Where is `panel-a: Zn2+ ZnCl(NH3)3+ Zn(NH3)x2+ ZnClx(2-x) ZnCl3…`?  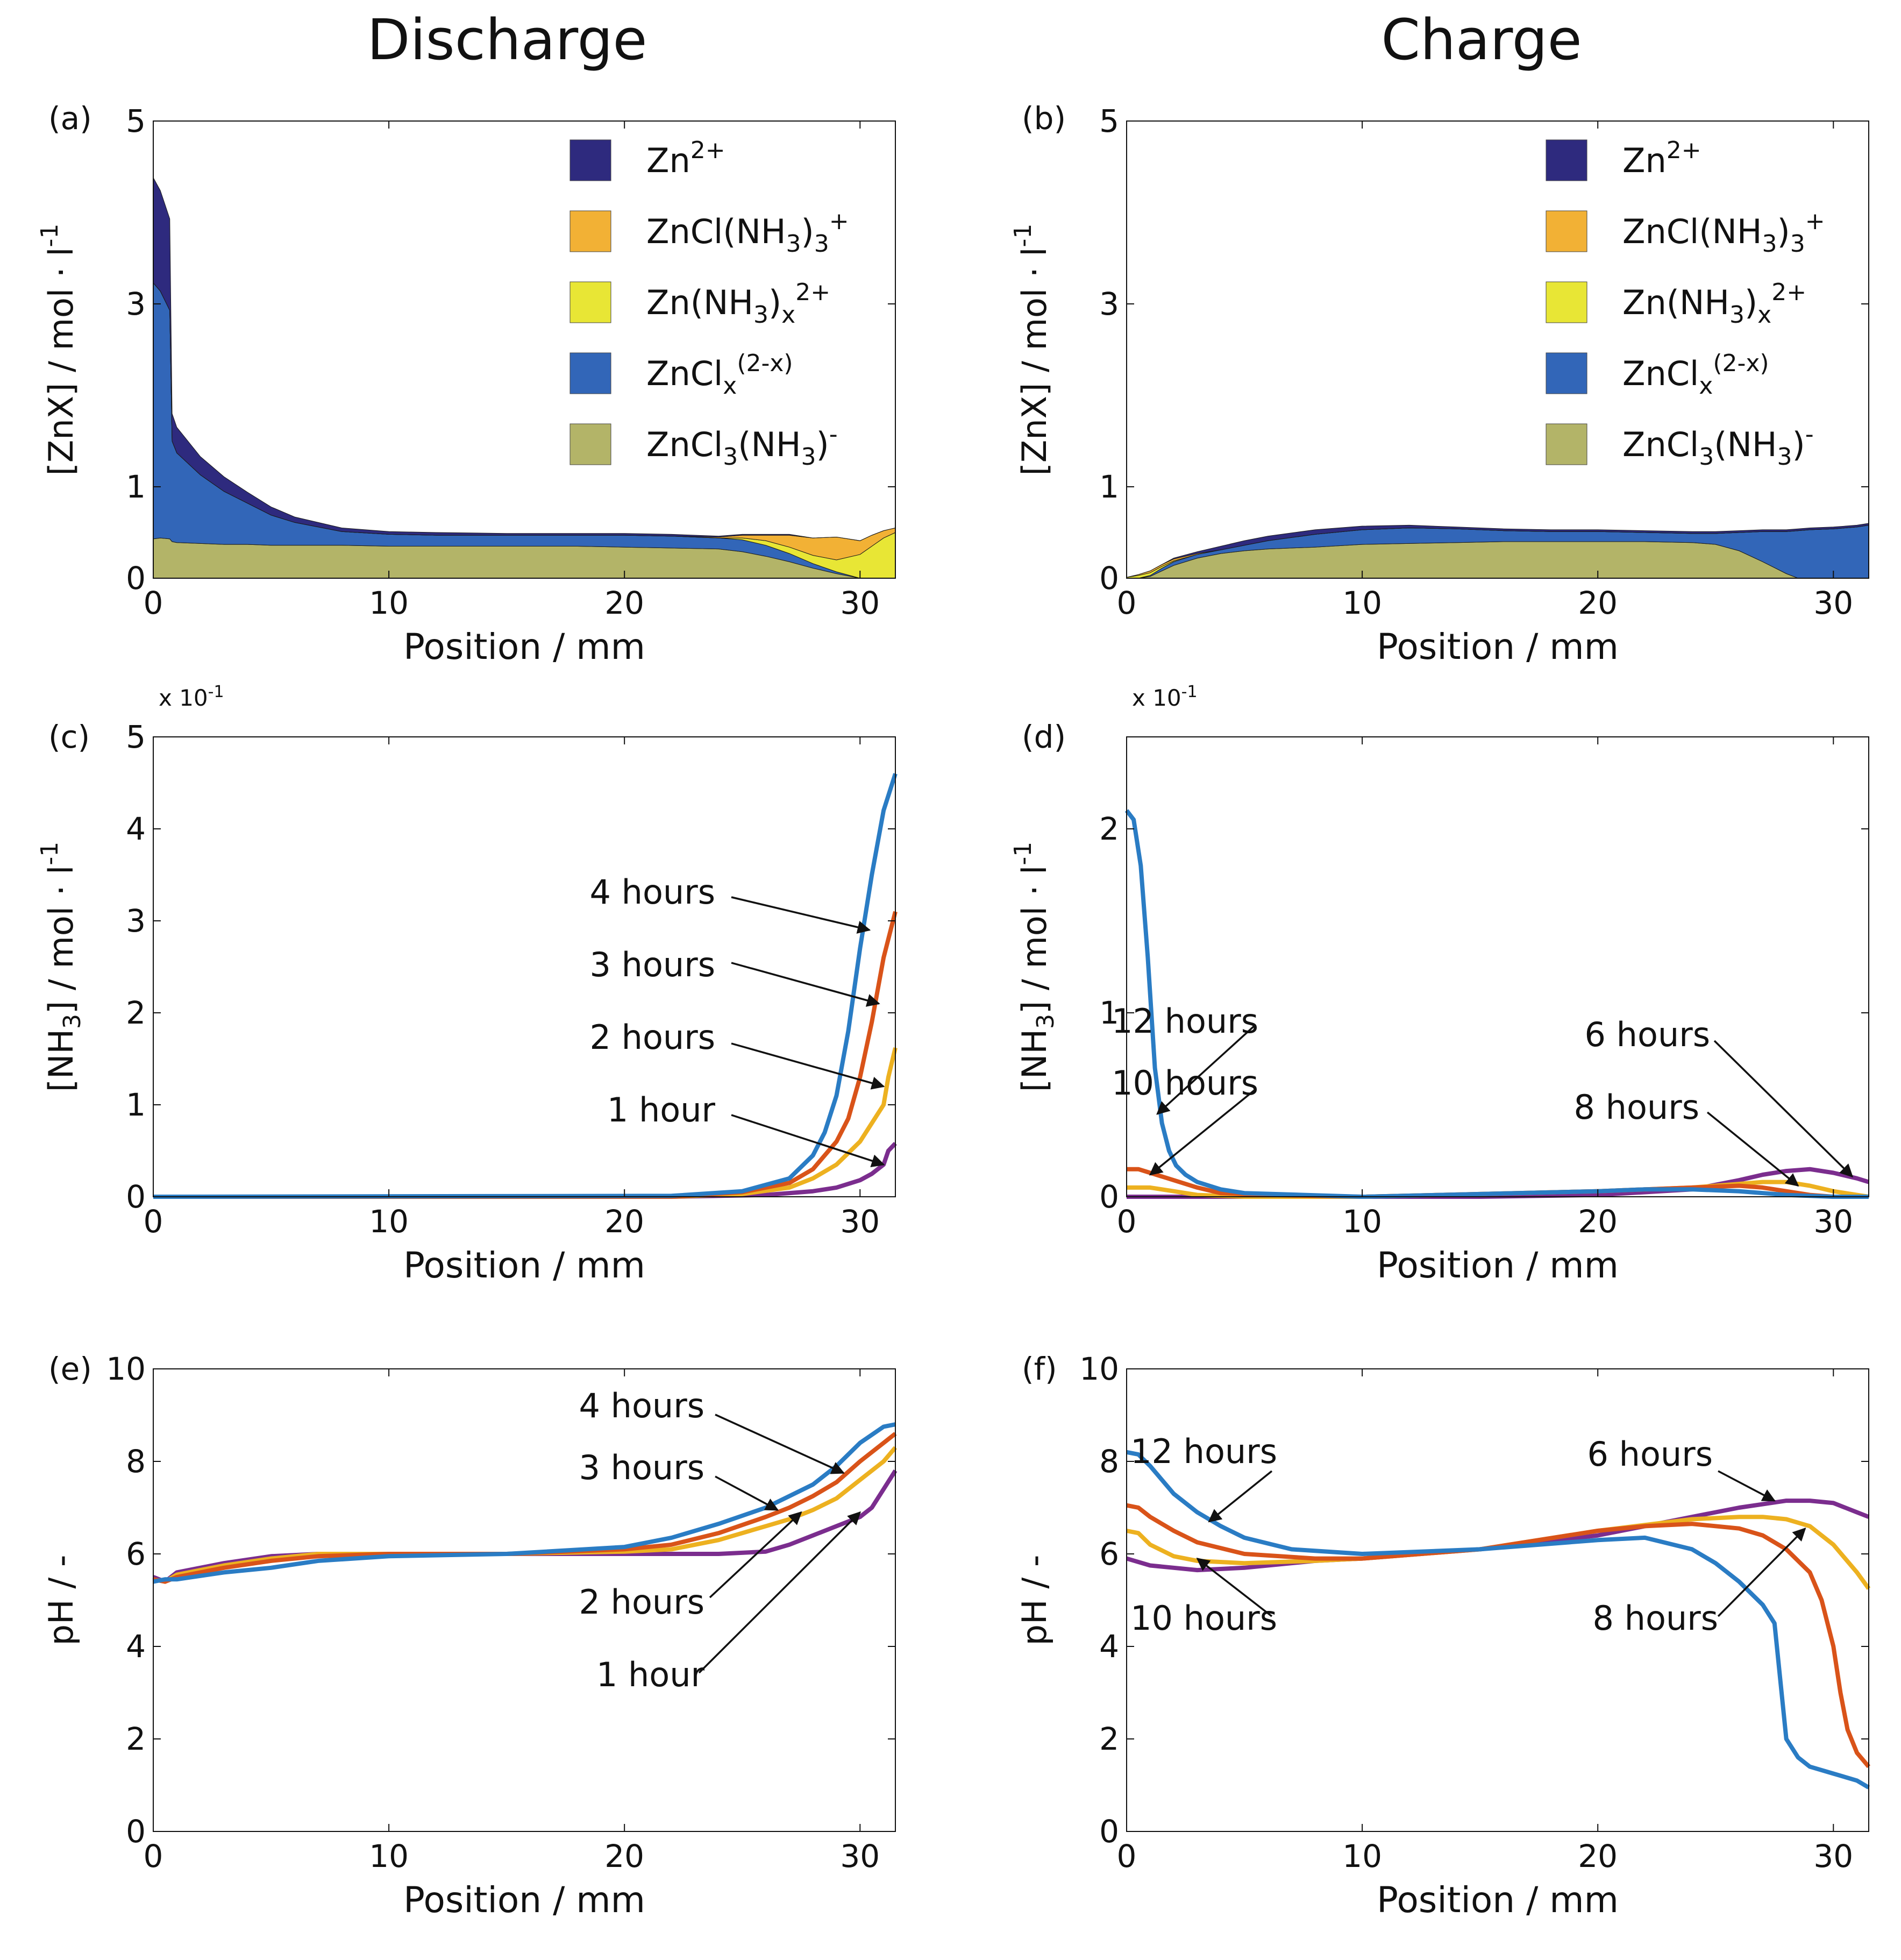 panel-a: Zn2+ ZnCl(NH3)3+ Zn(NH3)x2+ ZnClx(2-x) ZnCl3… is located at coordinates (466, 383).